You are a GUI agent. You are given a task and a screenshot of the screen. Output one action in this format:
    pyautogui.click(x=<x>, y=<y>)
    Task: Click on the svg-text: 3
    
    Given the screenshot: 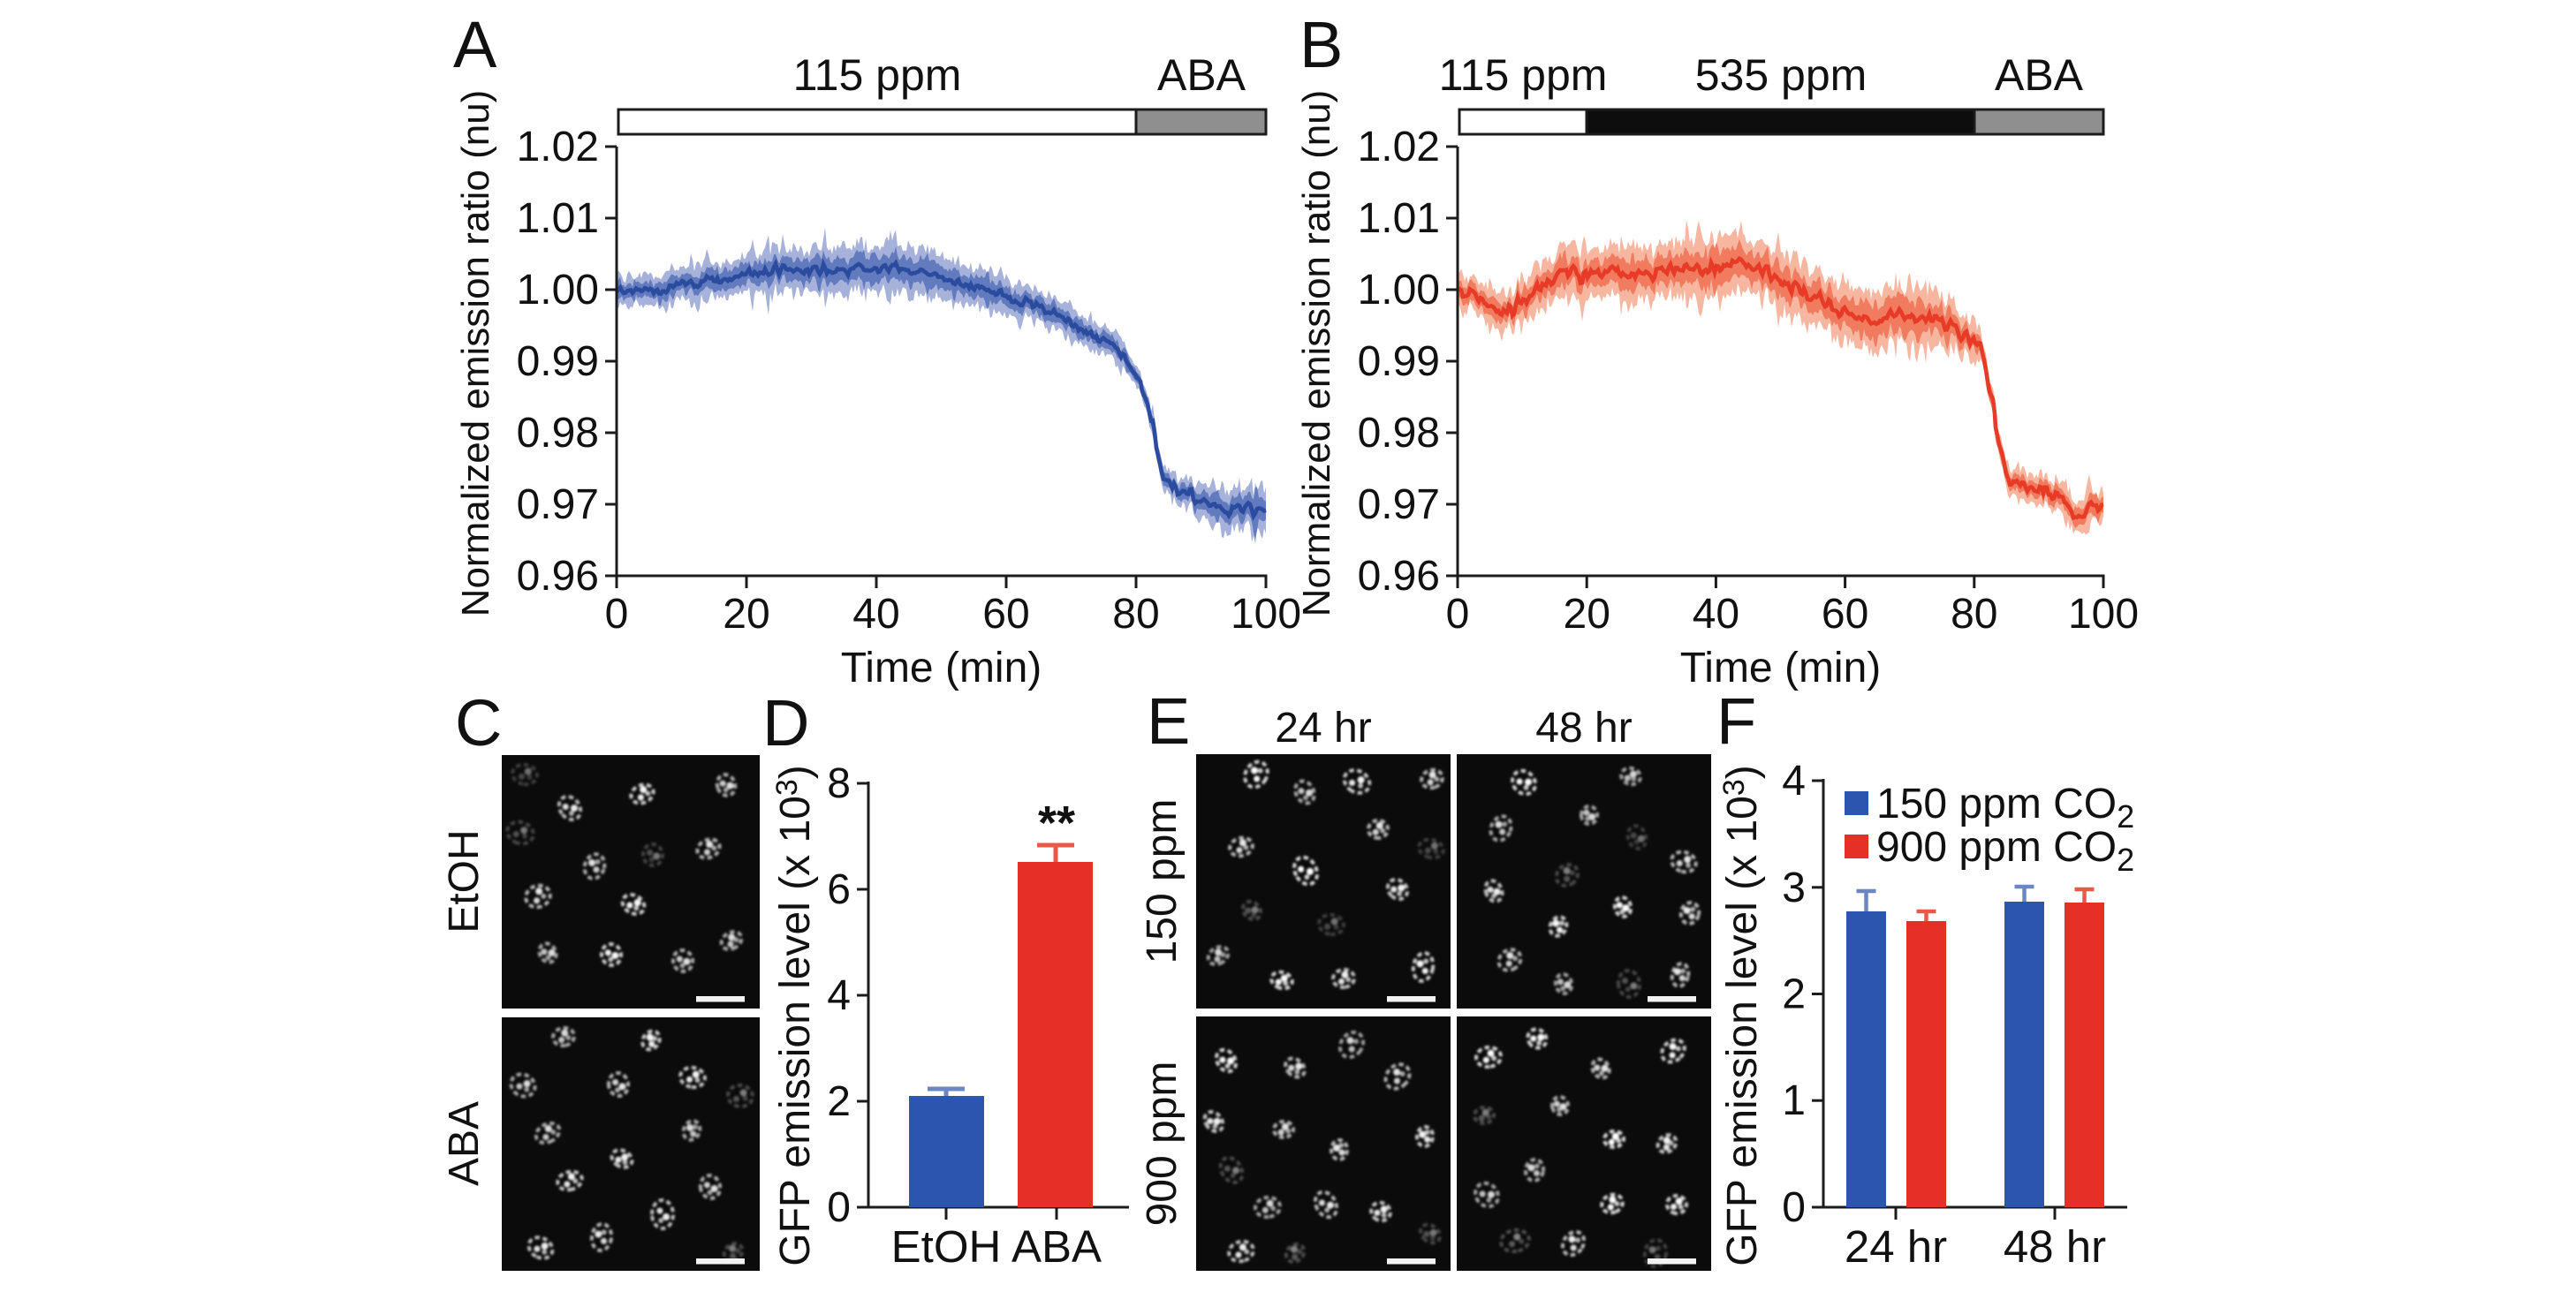 What is the action you would take?
    pyautogui.click(x=1794, y=888)
    